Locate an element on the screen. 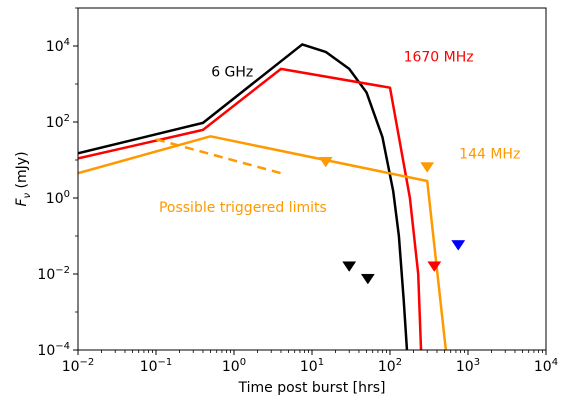 This screenshot has height=404, width=563. annotation-3: 144 MHz is located at coordinates (489, 154).